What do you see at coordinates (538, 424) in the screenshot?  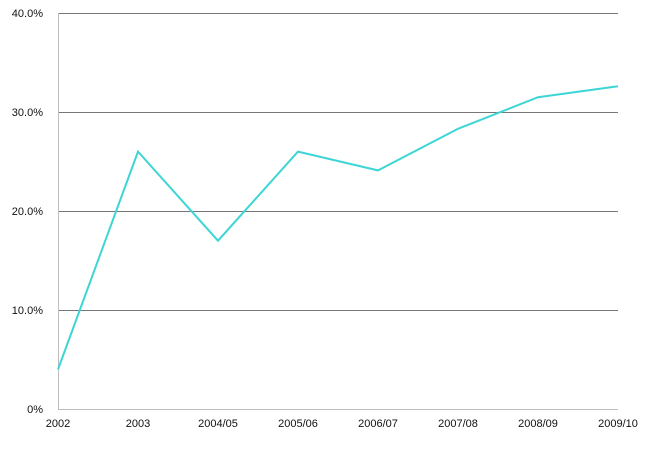 I see `x-tick-label: 2008/09` at bounding box center [538, 424].